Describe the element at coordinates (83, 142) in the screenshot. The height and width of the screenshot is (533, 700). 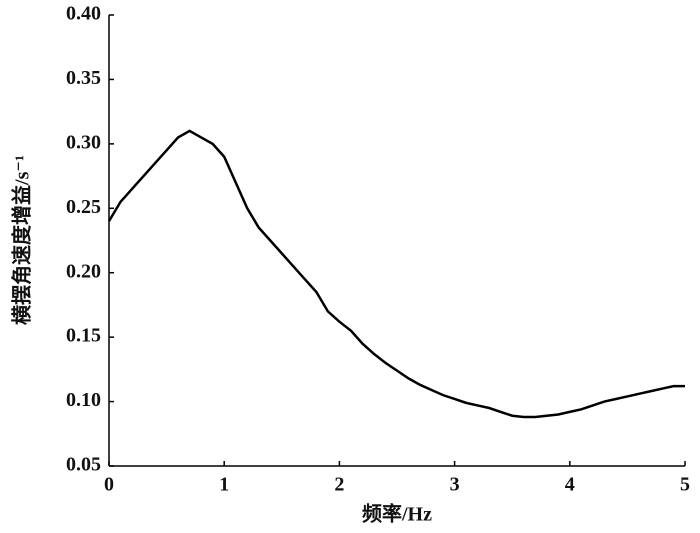
I see `y-tick-label: 0.30` at that location.